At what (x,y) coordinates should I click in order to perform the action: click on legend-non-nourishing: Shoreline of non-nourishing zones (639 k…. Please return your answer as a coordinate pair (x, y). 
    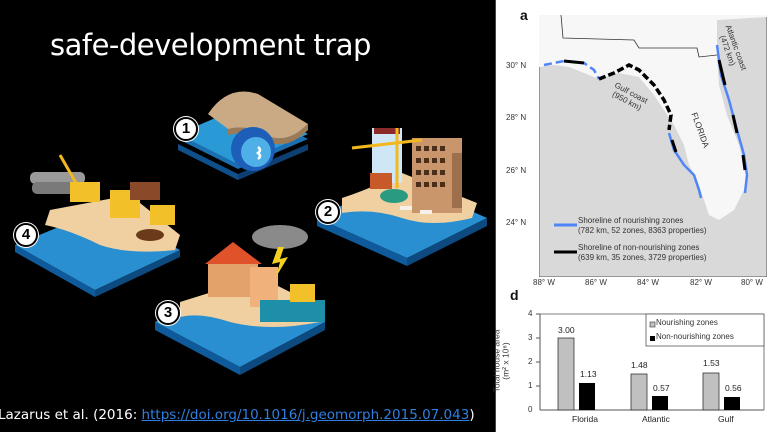
    Looking at the image, I should click on (642, 252).